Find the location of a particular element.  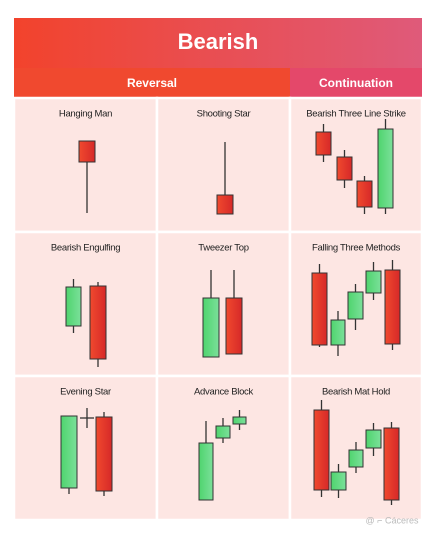

pattern-label: Hanging Man is located at coordinates (85, 114).